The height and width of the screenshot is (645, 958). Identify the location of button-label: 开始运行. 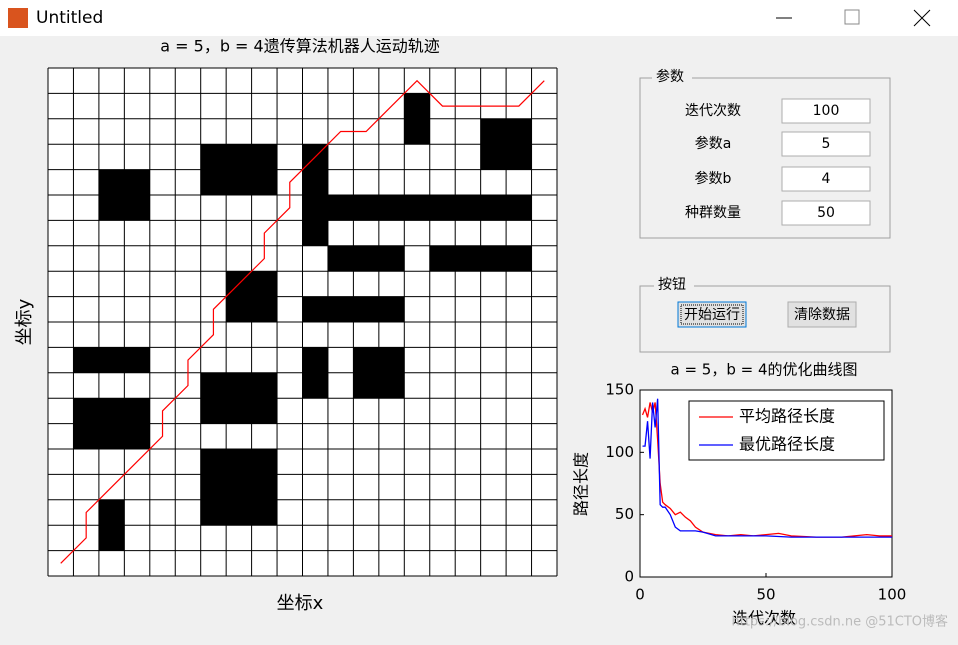
(712, 315).